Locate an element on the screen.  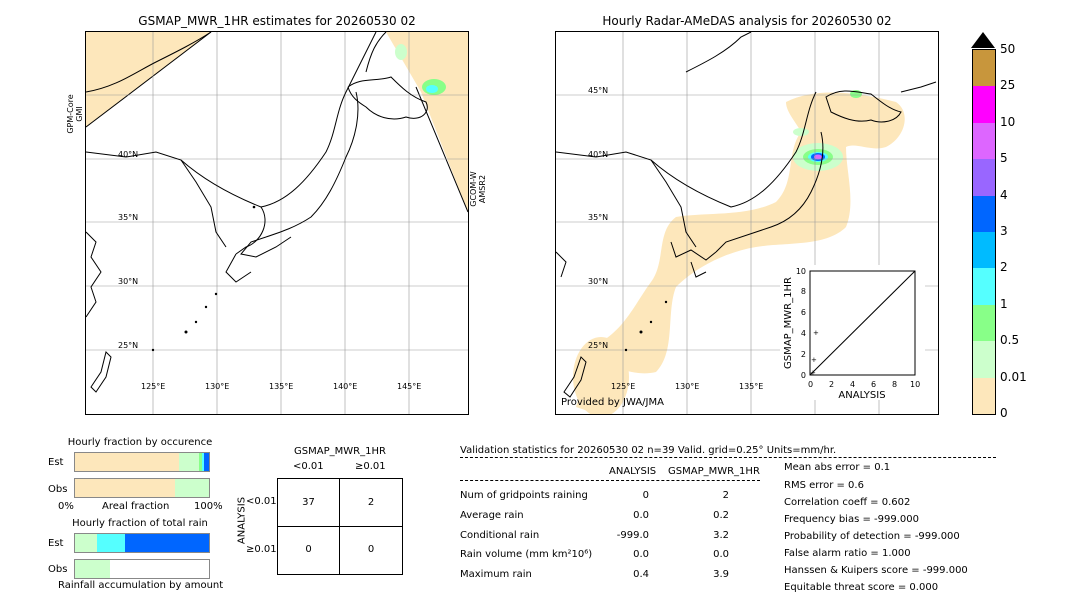
scatter-x-ticks: 0 2 4 6 8 10 is located at coordinates (864, 384).